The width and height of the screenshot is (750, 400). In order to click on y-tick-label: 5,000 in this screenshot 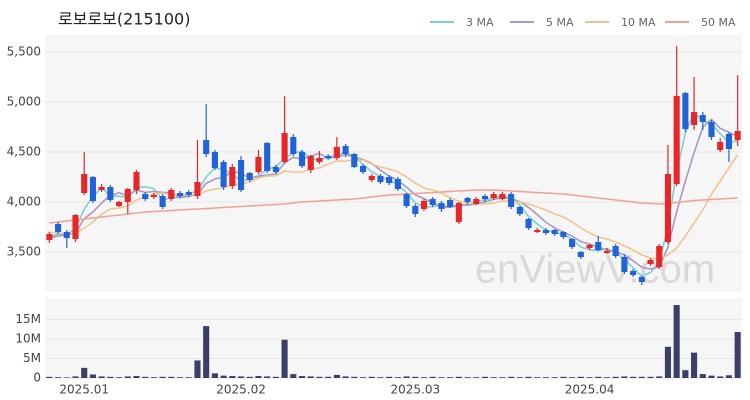, I will do `click(24, 102)`.